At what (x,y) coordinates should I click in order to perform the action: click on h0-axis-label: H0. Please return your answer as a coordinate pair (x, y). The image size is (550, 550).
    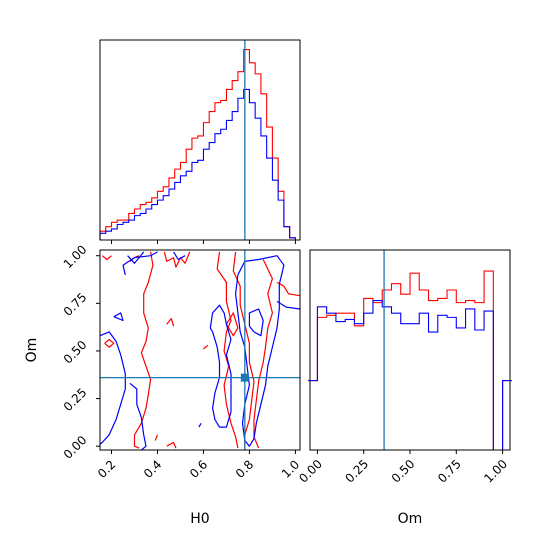
    Looking at the image, I should click on (199, 519).